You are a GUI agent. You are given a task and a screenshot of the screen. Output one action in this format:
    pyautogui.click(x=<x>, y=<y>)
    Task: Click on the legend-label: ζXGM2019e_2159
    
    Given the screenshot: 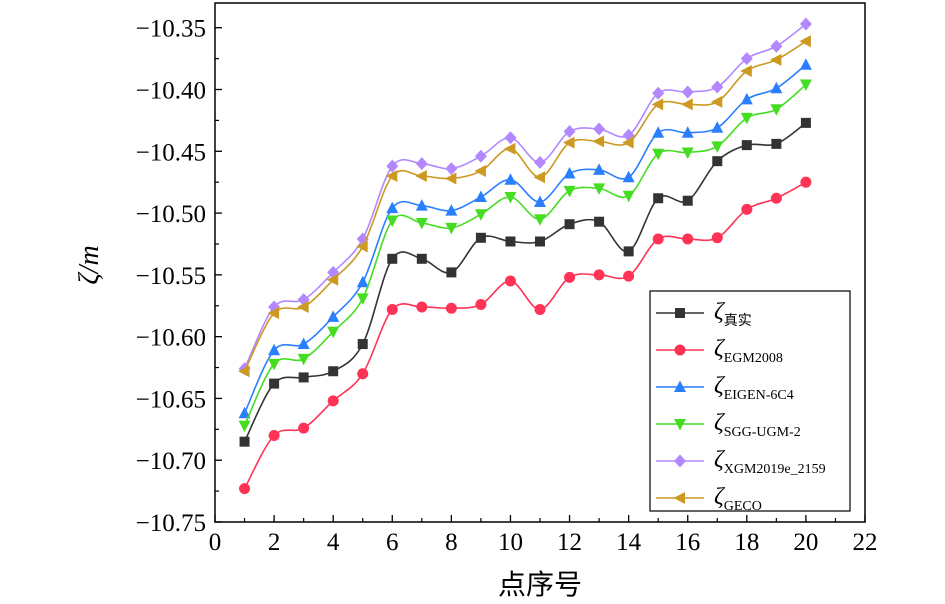 What is the action you would take?
    pyautogui.click(x=770, y=462)
    